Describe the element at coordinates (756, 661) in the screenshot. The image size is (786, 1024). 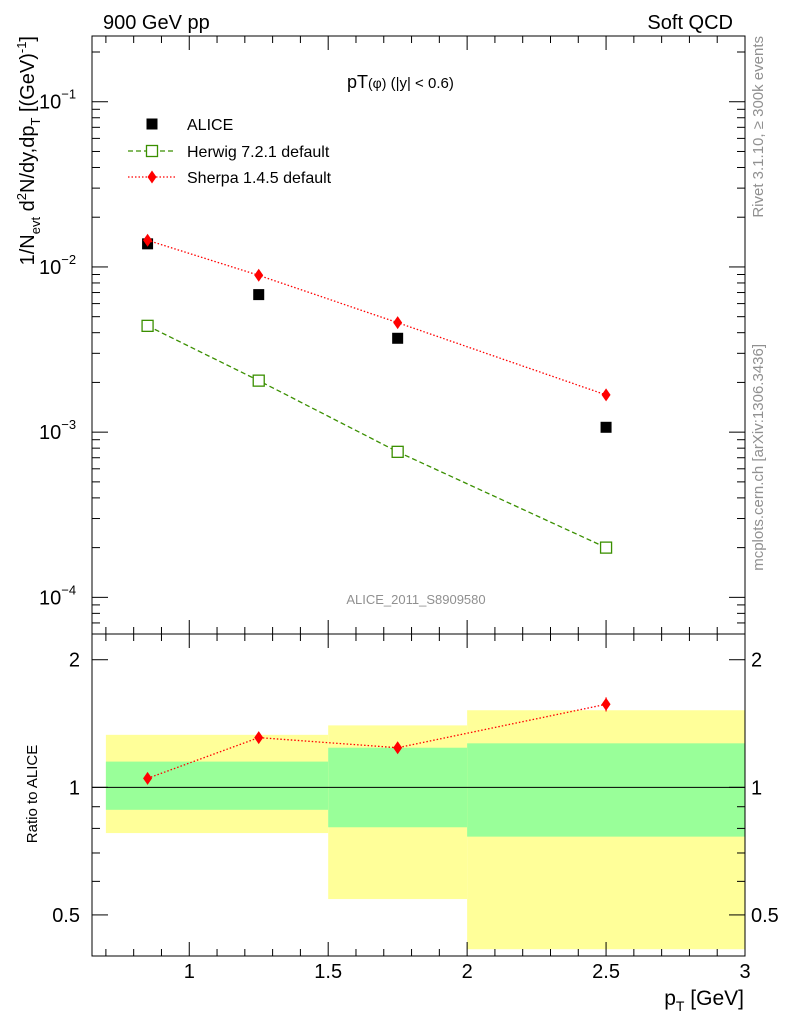
I see `ratio-y-tick-label-right: 2` at that location.